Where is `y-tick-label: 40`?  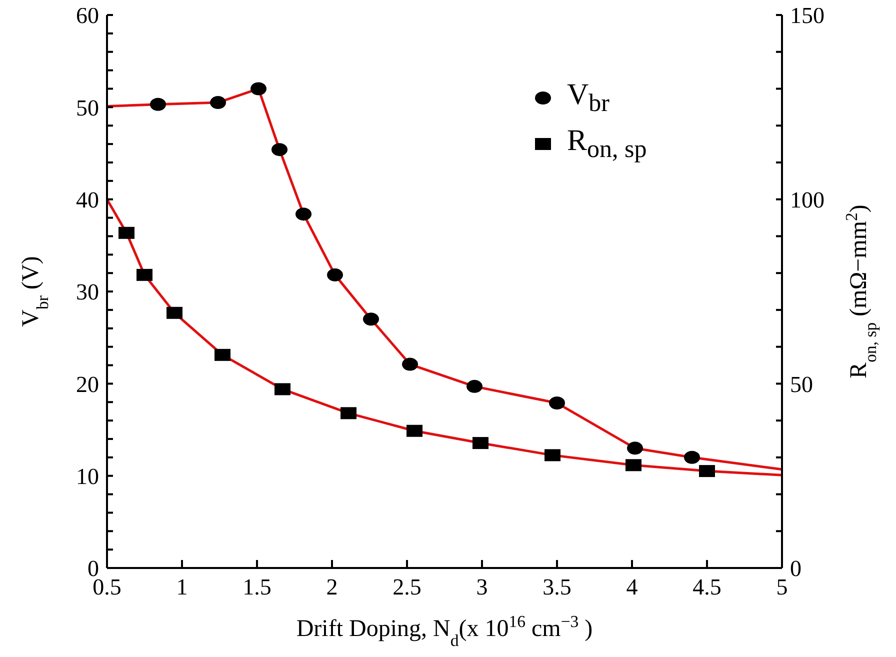 y-tick-label: 40 is located at coordinates (87, 200).